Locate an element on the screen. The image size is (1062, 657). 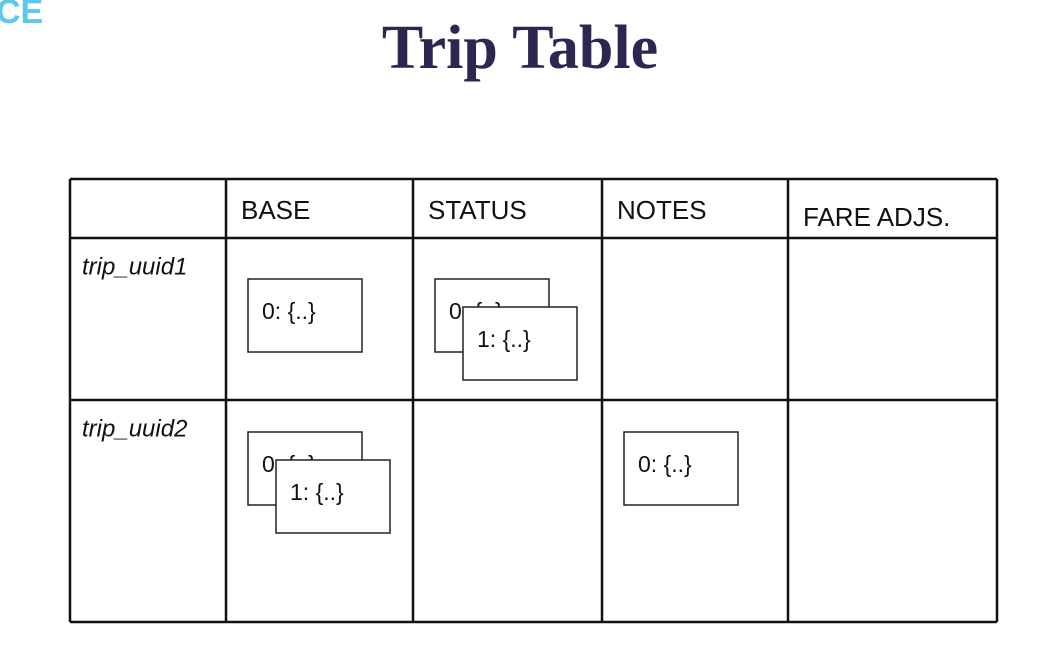
row-key: trip_uuid2 is located at coordinates (134, 428).